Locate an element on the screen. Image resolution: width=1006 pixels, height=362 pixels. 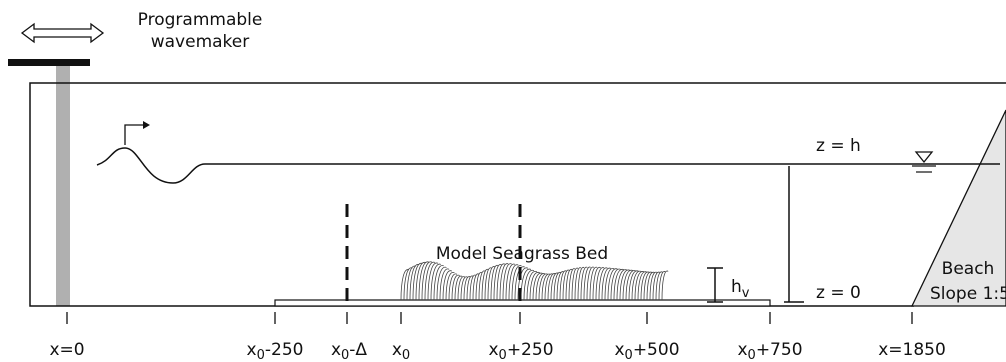
wavemaker-bar is located at coordinates (49, 62).